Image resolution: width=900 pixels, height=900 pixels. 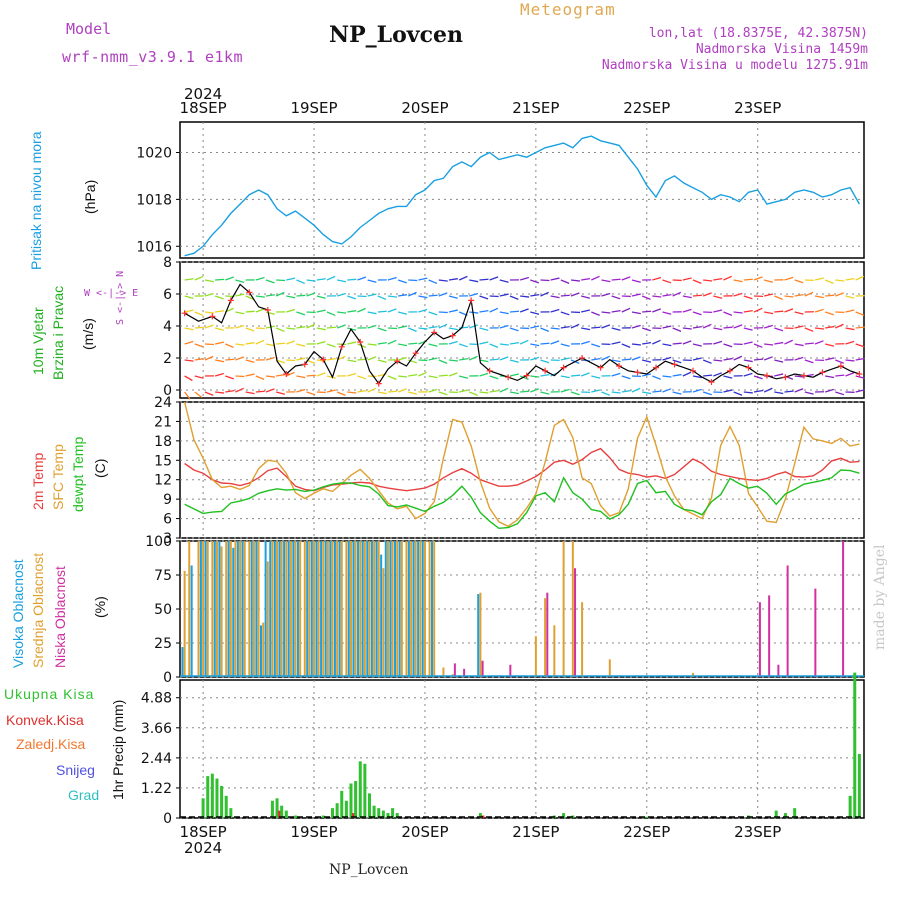 I want to click on model-name: wrf-nmm_v3.9.1 e1km, so click(x=153, y=57).